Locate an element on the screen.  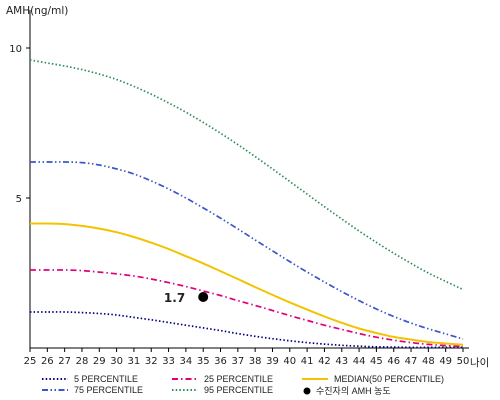
x-tick-label: 49 is located at coordinates (445, 361).